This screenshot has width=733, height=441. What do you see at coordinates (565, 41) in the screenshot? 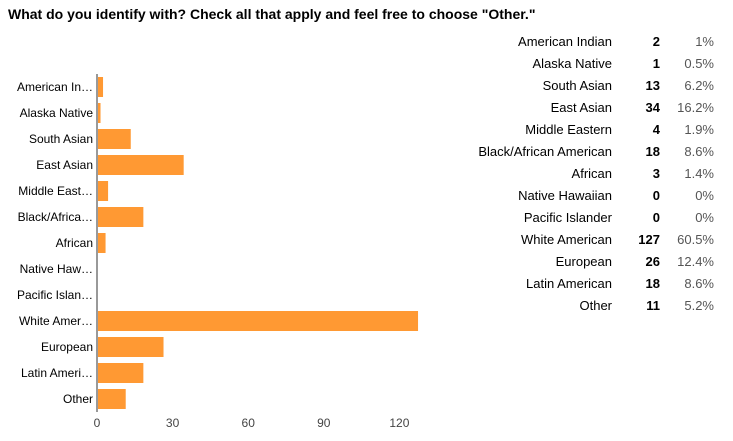
I see `summary-category: American Indian` at bounding box center [565, 41].